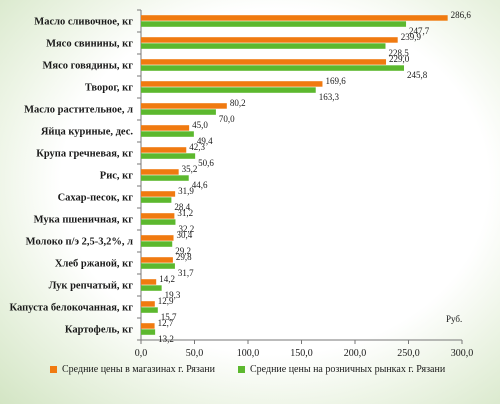 The width and height of the screenshot is (500, 404). What do you see at coordinates (84, 220) in the screenshot?
I see `category-label: Мука пшеничная, кг` at bounding box center [84, 220].